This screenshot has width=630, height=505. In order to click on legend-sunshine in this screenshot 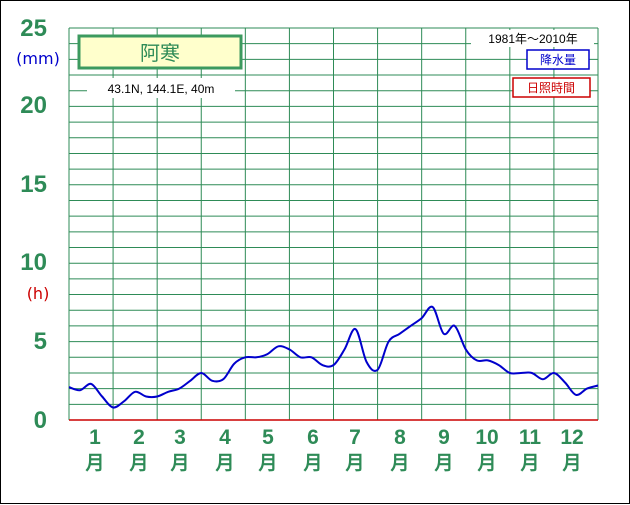, I will do `click(551, 87)`.